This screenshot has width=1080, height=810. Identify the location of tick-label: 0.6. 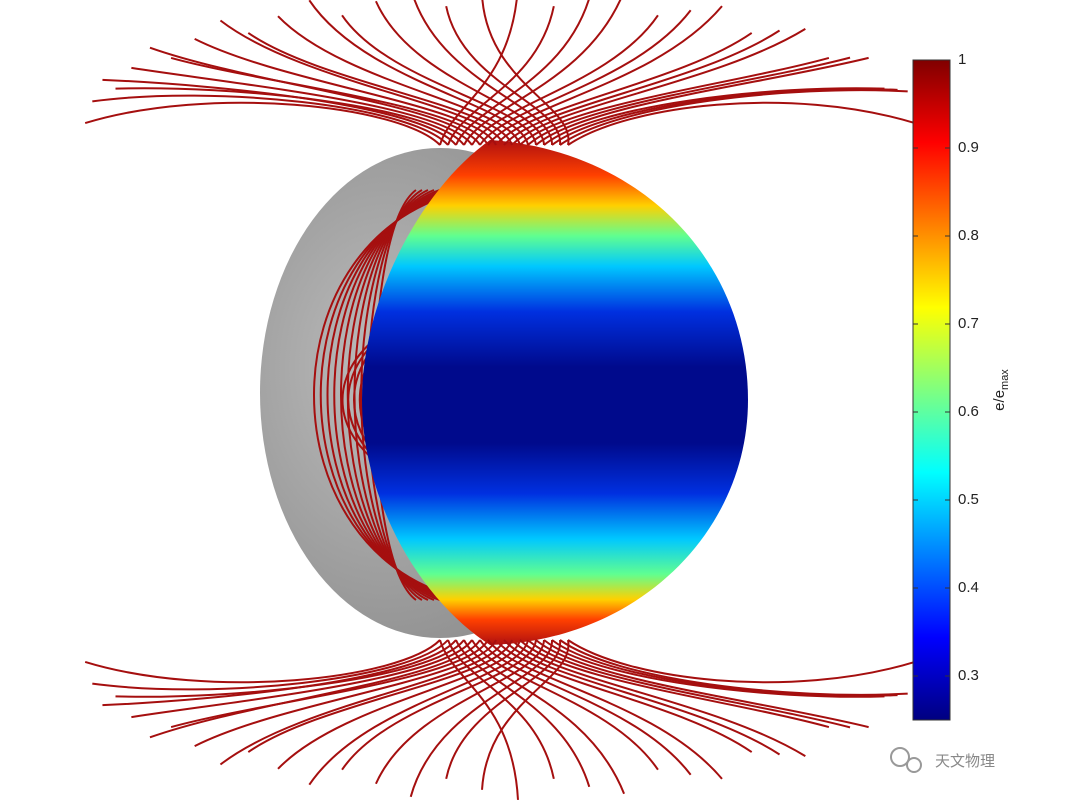
(968, 411).